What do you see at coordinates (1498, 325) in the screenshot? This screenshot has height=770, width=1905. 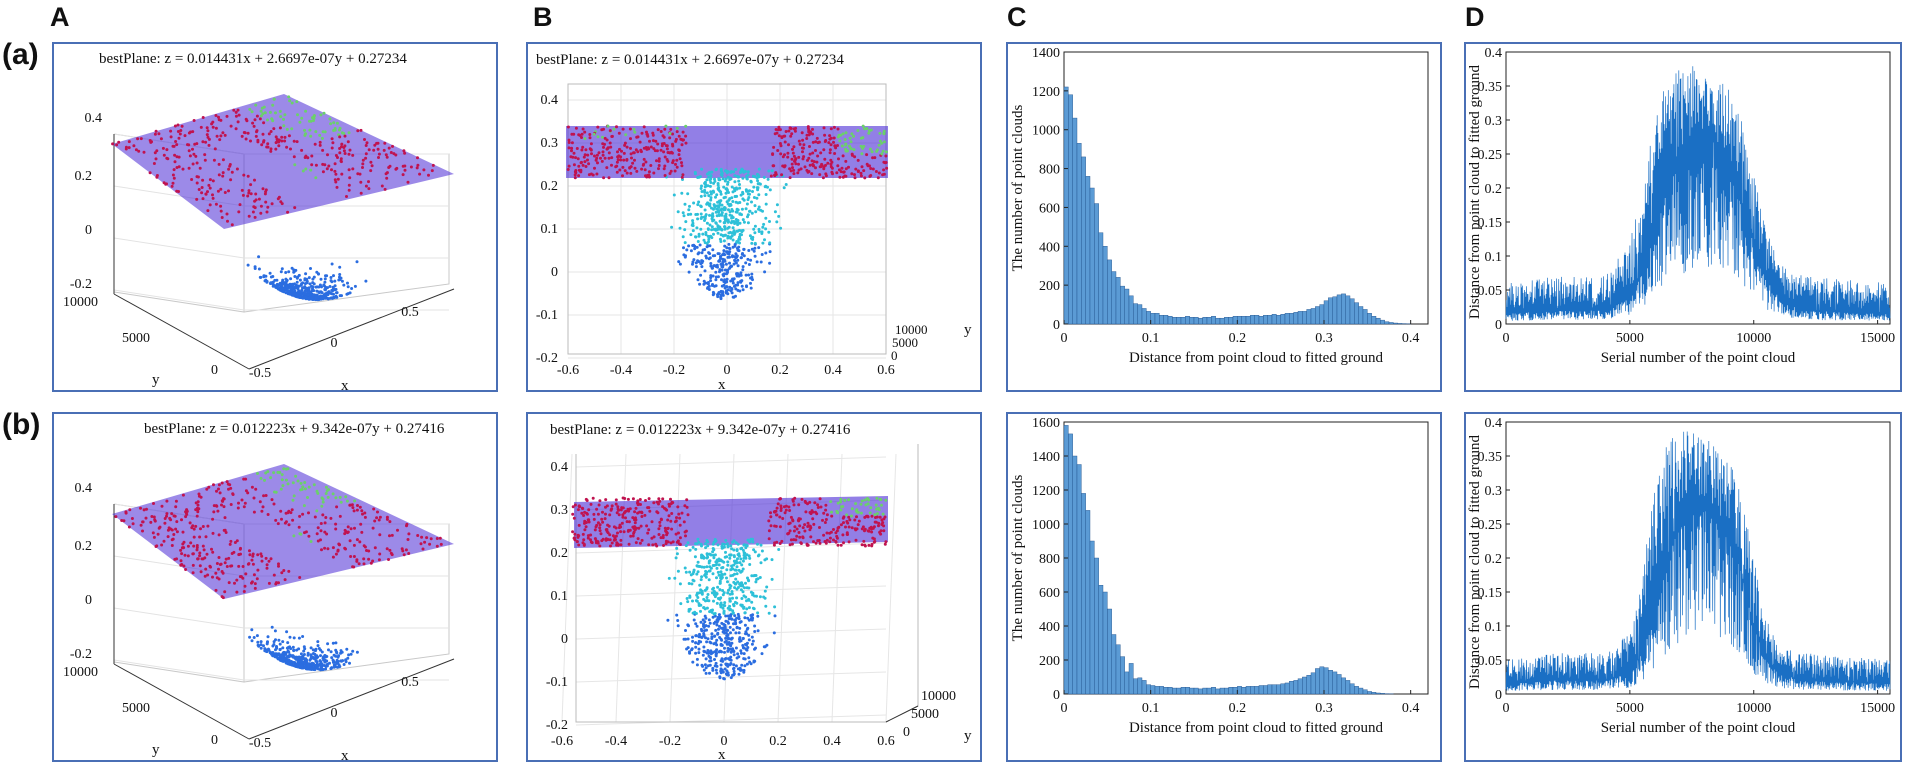 I see `y-tick-label: 0` at bounding box center [1498, 325].